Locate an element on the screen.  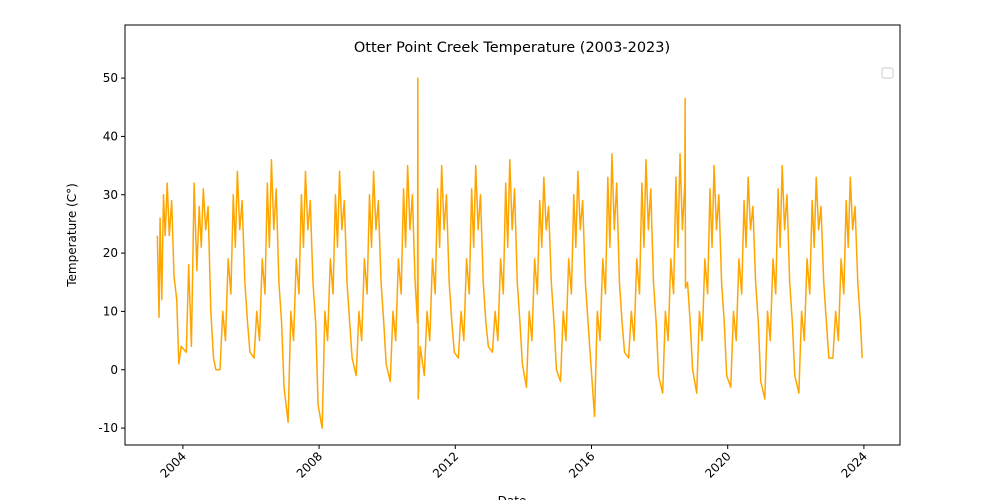
y-tick-label: 30 is located at coordinates (110, 195).